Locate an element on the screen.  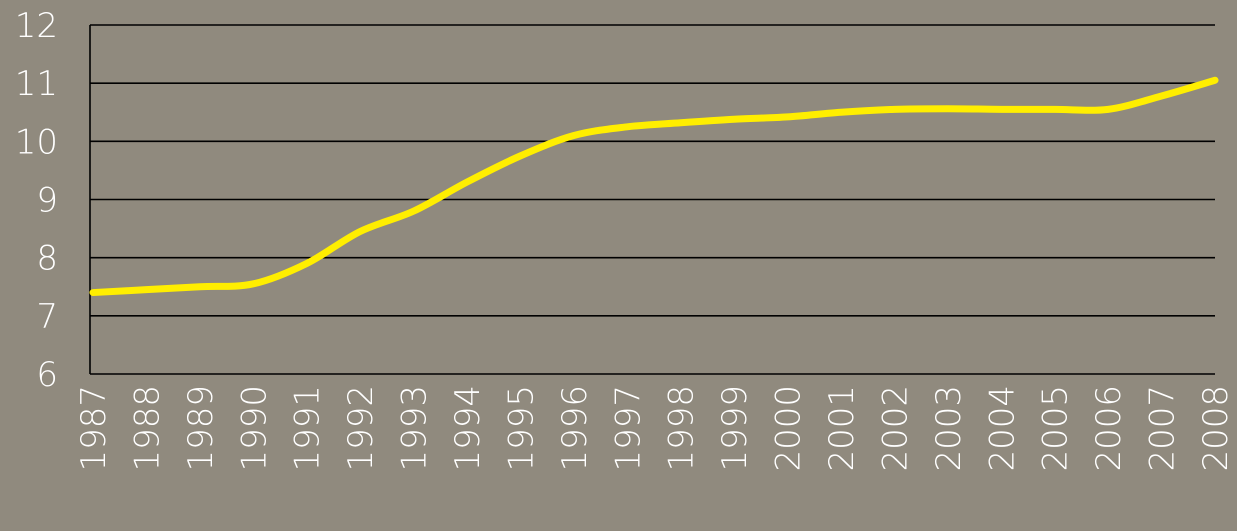
y-axis: 6 7 8 9 10 11 12 is located at coordinates (53, 200).